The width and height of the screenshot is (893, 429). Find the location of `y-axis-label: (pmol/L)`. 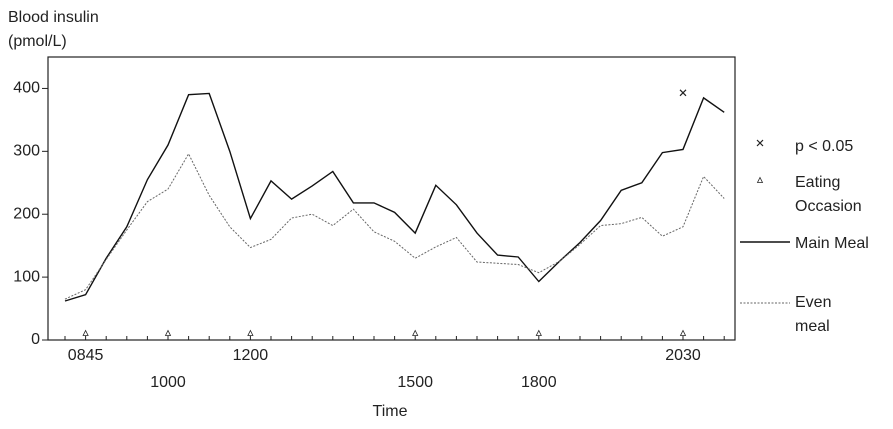

y-axis-label: (pmol/L) is located at coordinates (37, 41).